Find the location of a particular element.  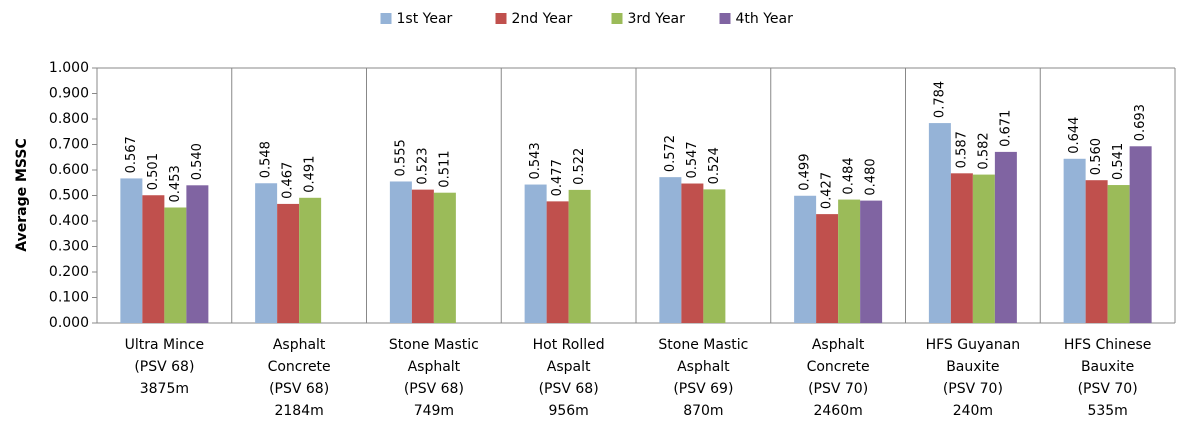

value-label: 0.693 is located at coordinates (1140, 122).